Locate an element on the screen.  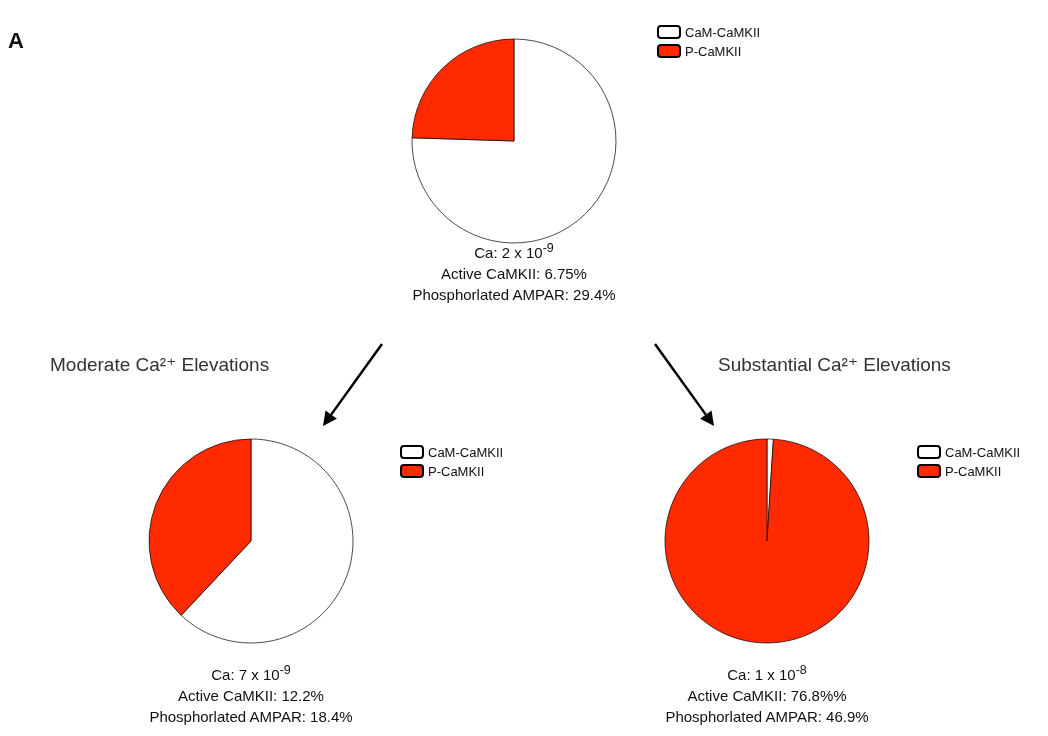
text: Ca: 1 x 10$^{-8}$ is located at coordinates (767, 673).